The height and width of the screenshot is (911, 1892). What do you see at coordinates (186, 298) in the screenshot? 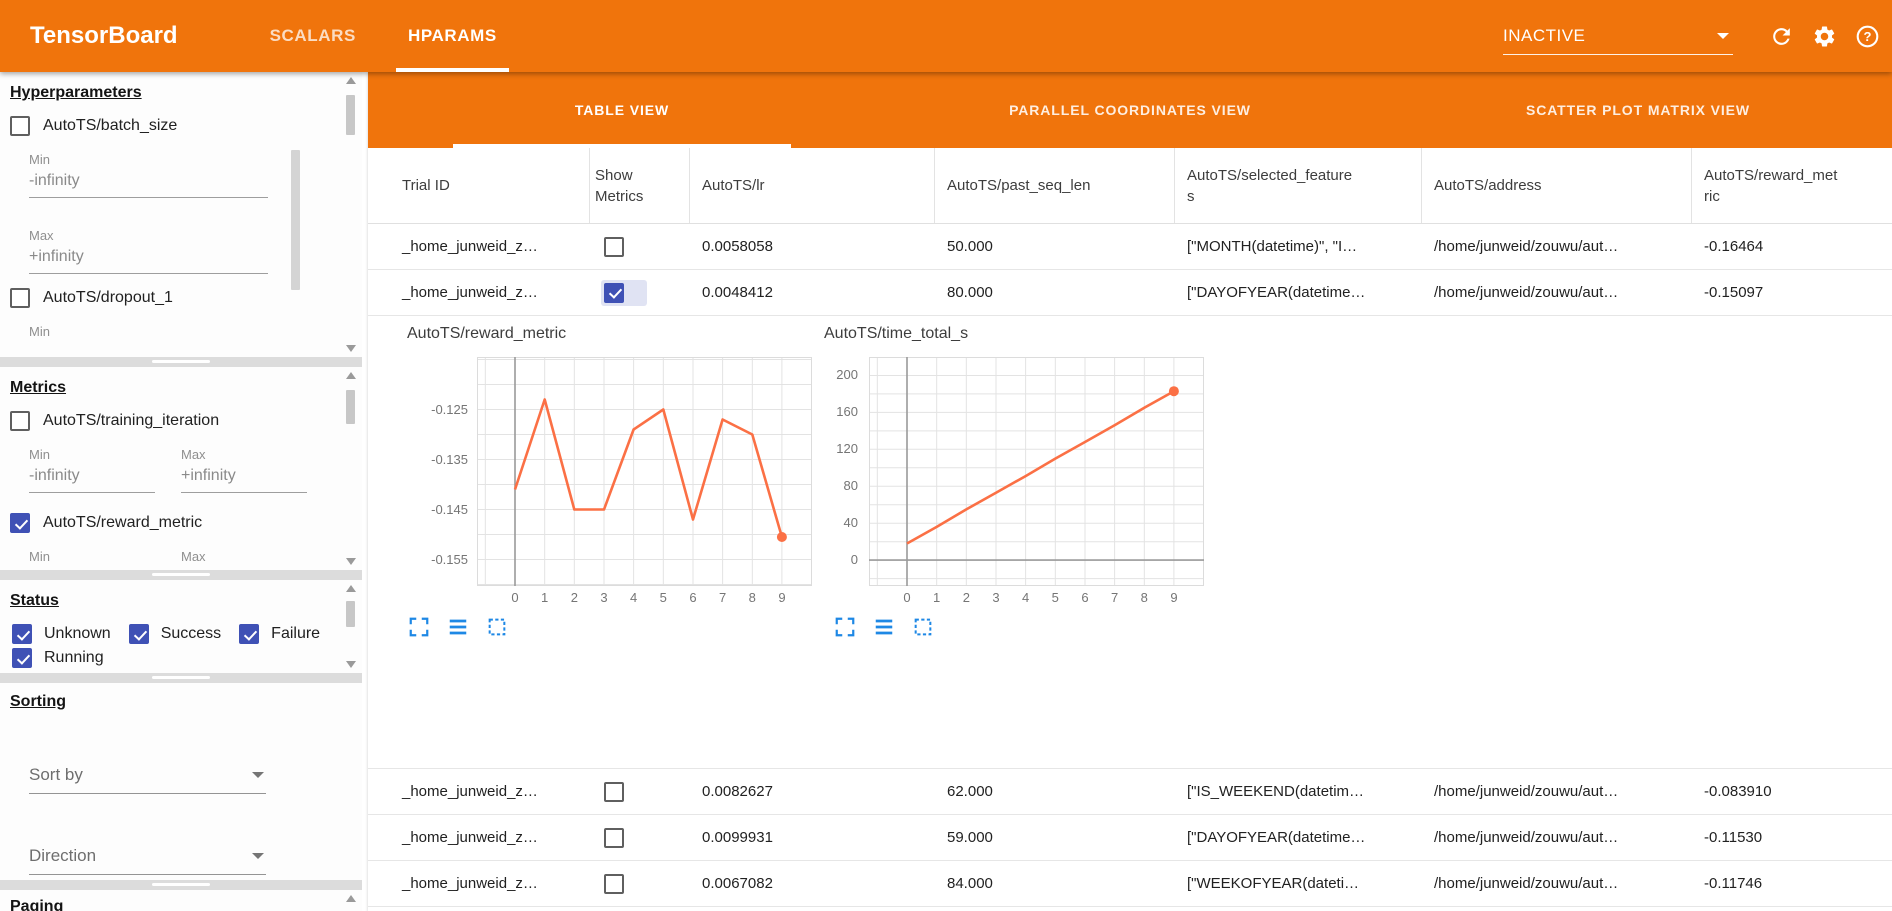
I see `hparam-dropout-row: AutoTS/dropout_1` at bounding box center [186, 298].